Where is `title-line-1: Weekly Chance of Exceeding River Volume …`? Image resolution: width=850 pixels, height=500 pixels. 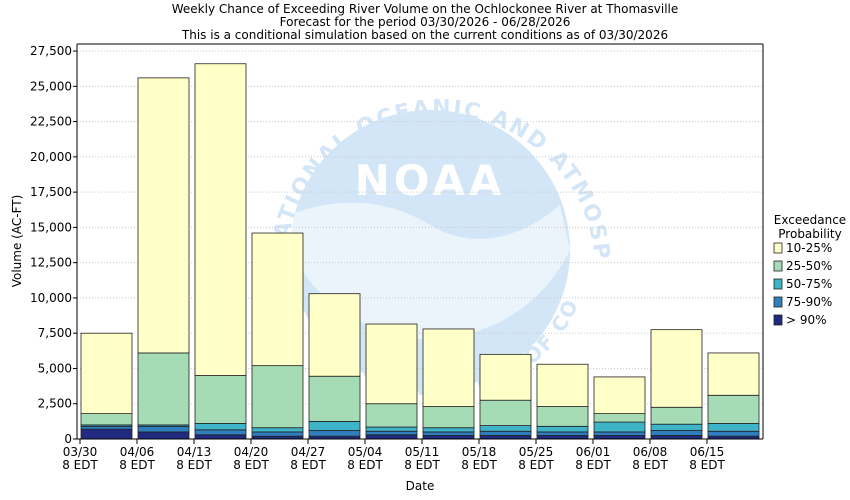 title-line-1: Weekly Chance of Exceeding River Volume … is located at coordinates (425, 9).